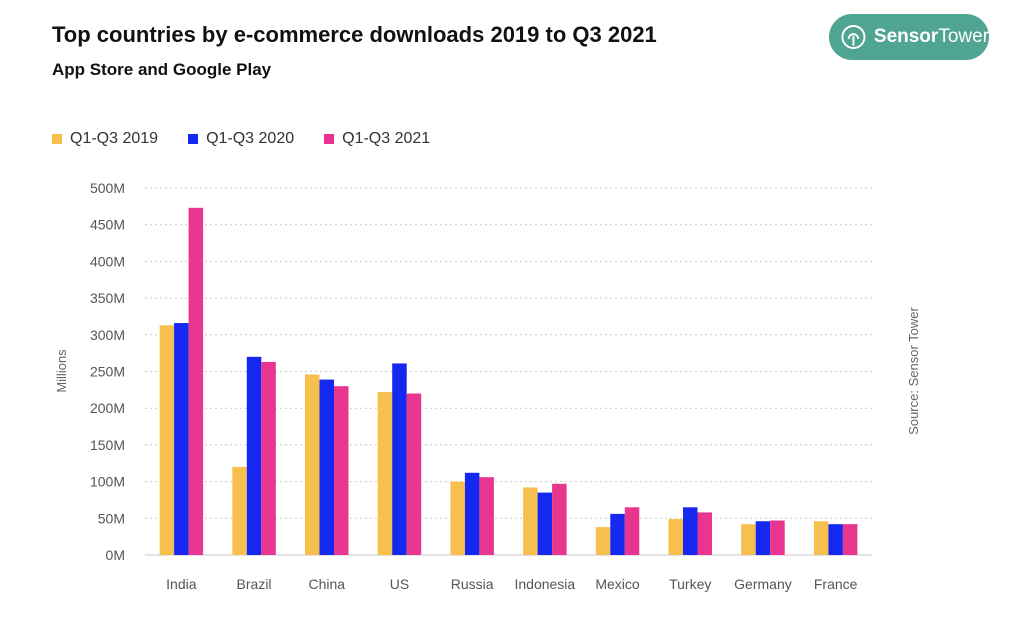 The height and width of the screenshot is (619, 1024). What do you see at coordinates (763, 584) in the screenshot?
I see `x-tick-label-germany: Germany` at bounding box center [763, 584].